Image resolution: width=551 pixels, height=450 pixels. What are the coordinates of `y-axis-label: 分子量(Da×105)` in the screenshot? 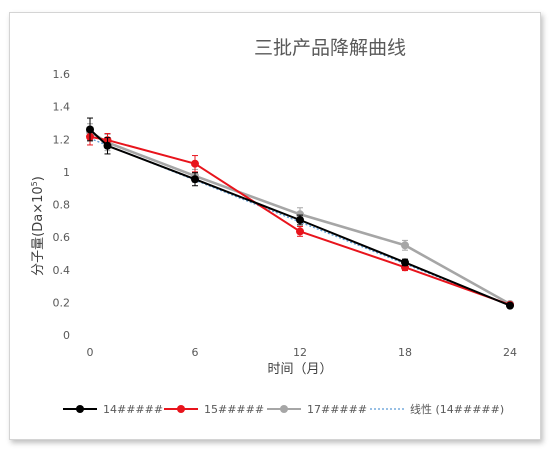 It's located at (38, 226).